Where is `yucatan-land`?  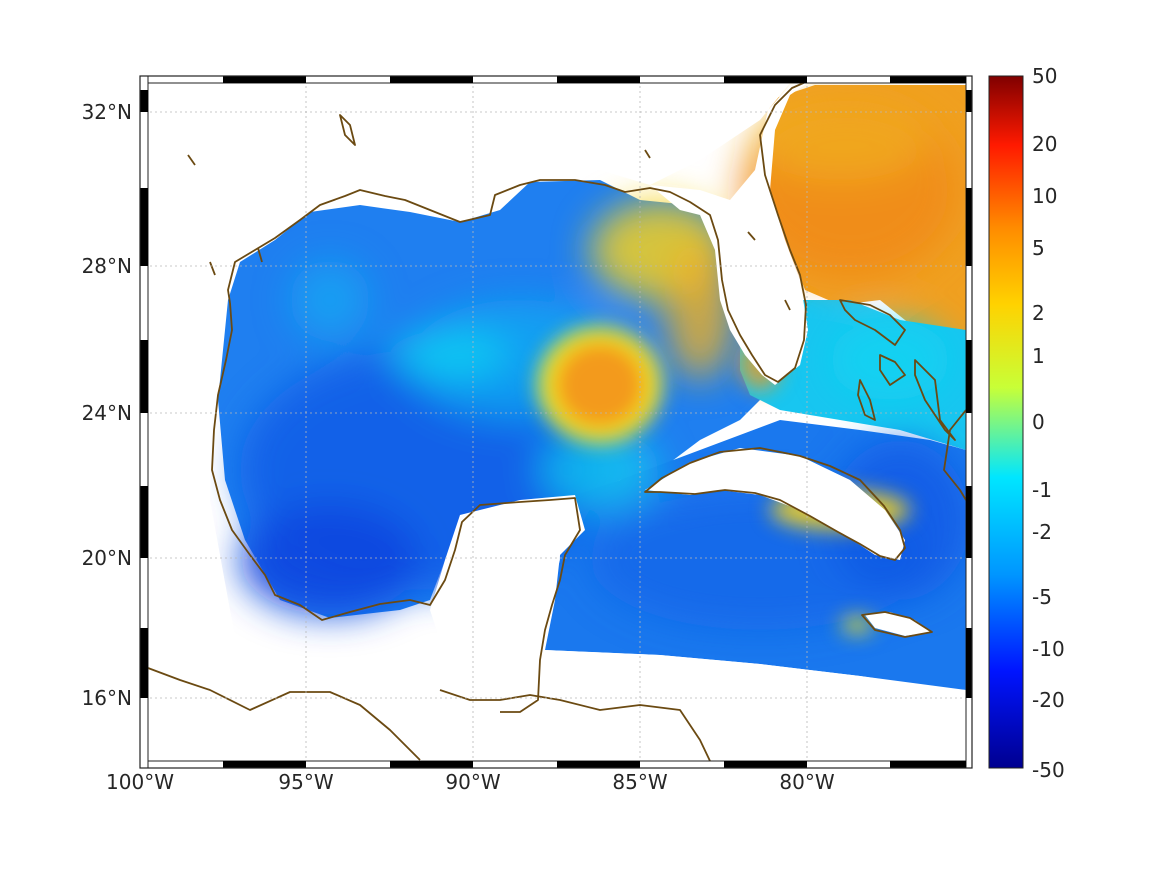 yucatan-land is located at coordinates (507, 577).